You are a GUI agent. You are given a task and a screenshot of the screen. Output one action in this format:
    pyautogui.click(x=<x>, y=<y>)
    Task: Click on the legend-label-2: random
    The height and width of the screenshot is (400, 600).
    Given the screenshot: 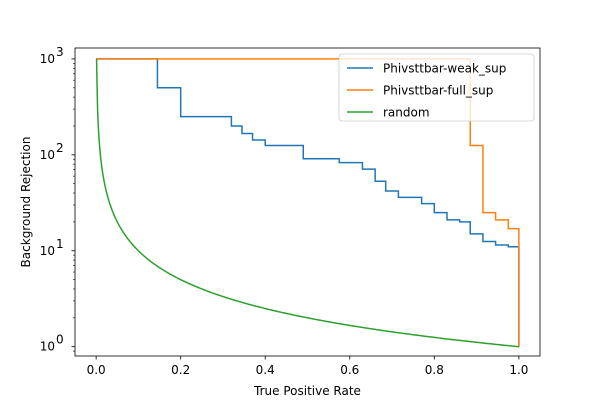 What is the action you would take?
    pyautogui.click(x=406, y=113)
    